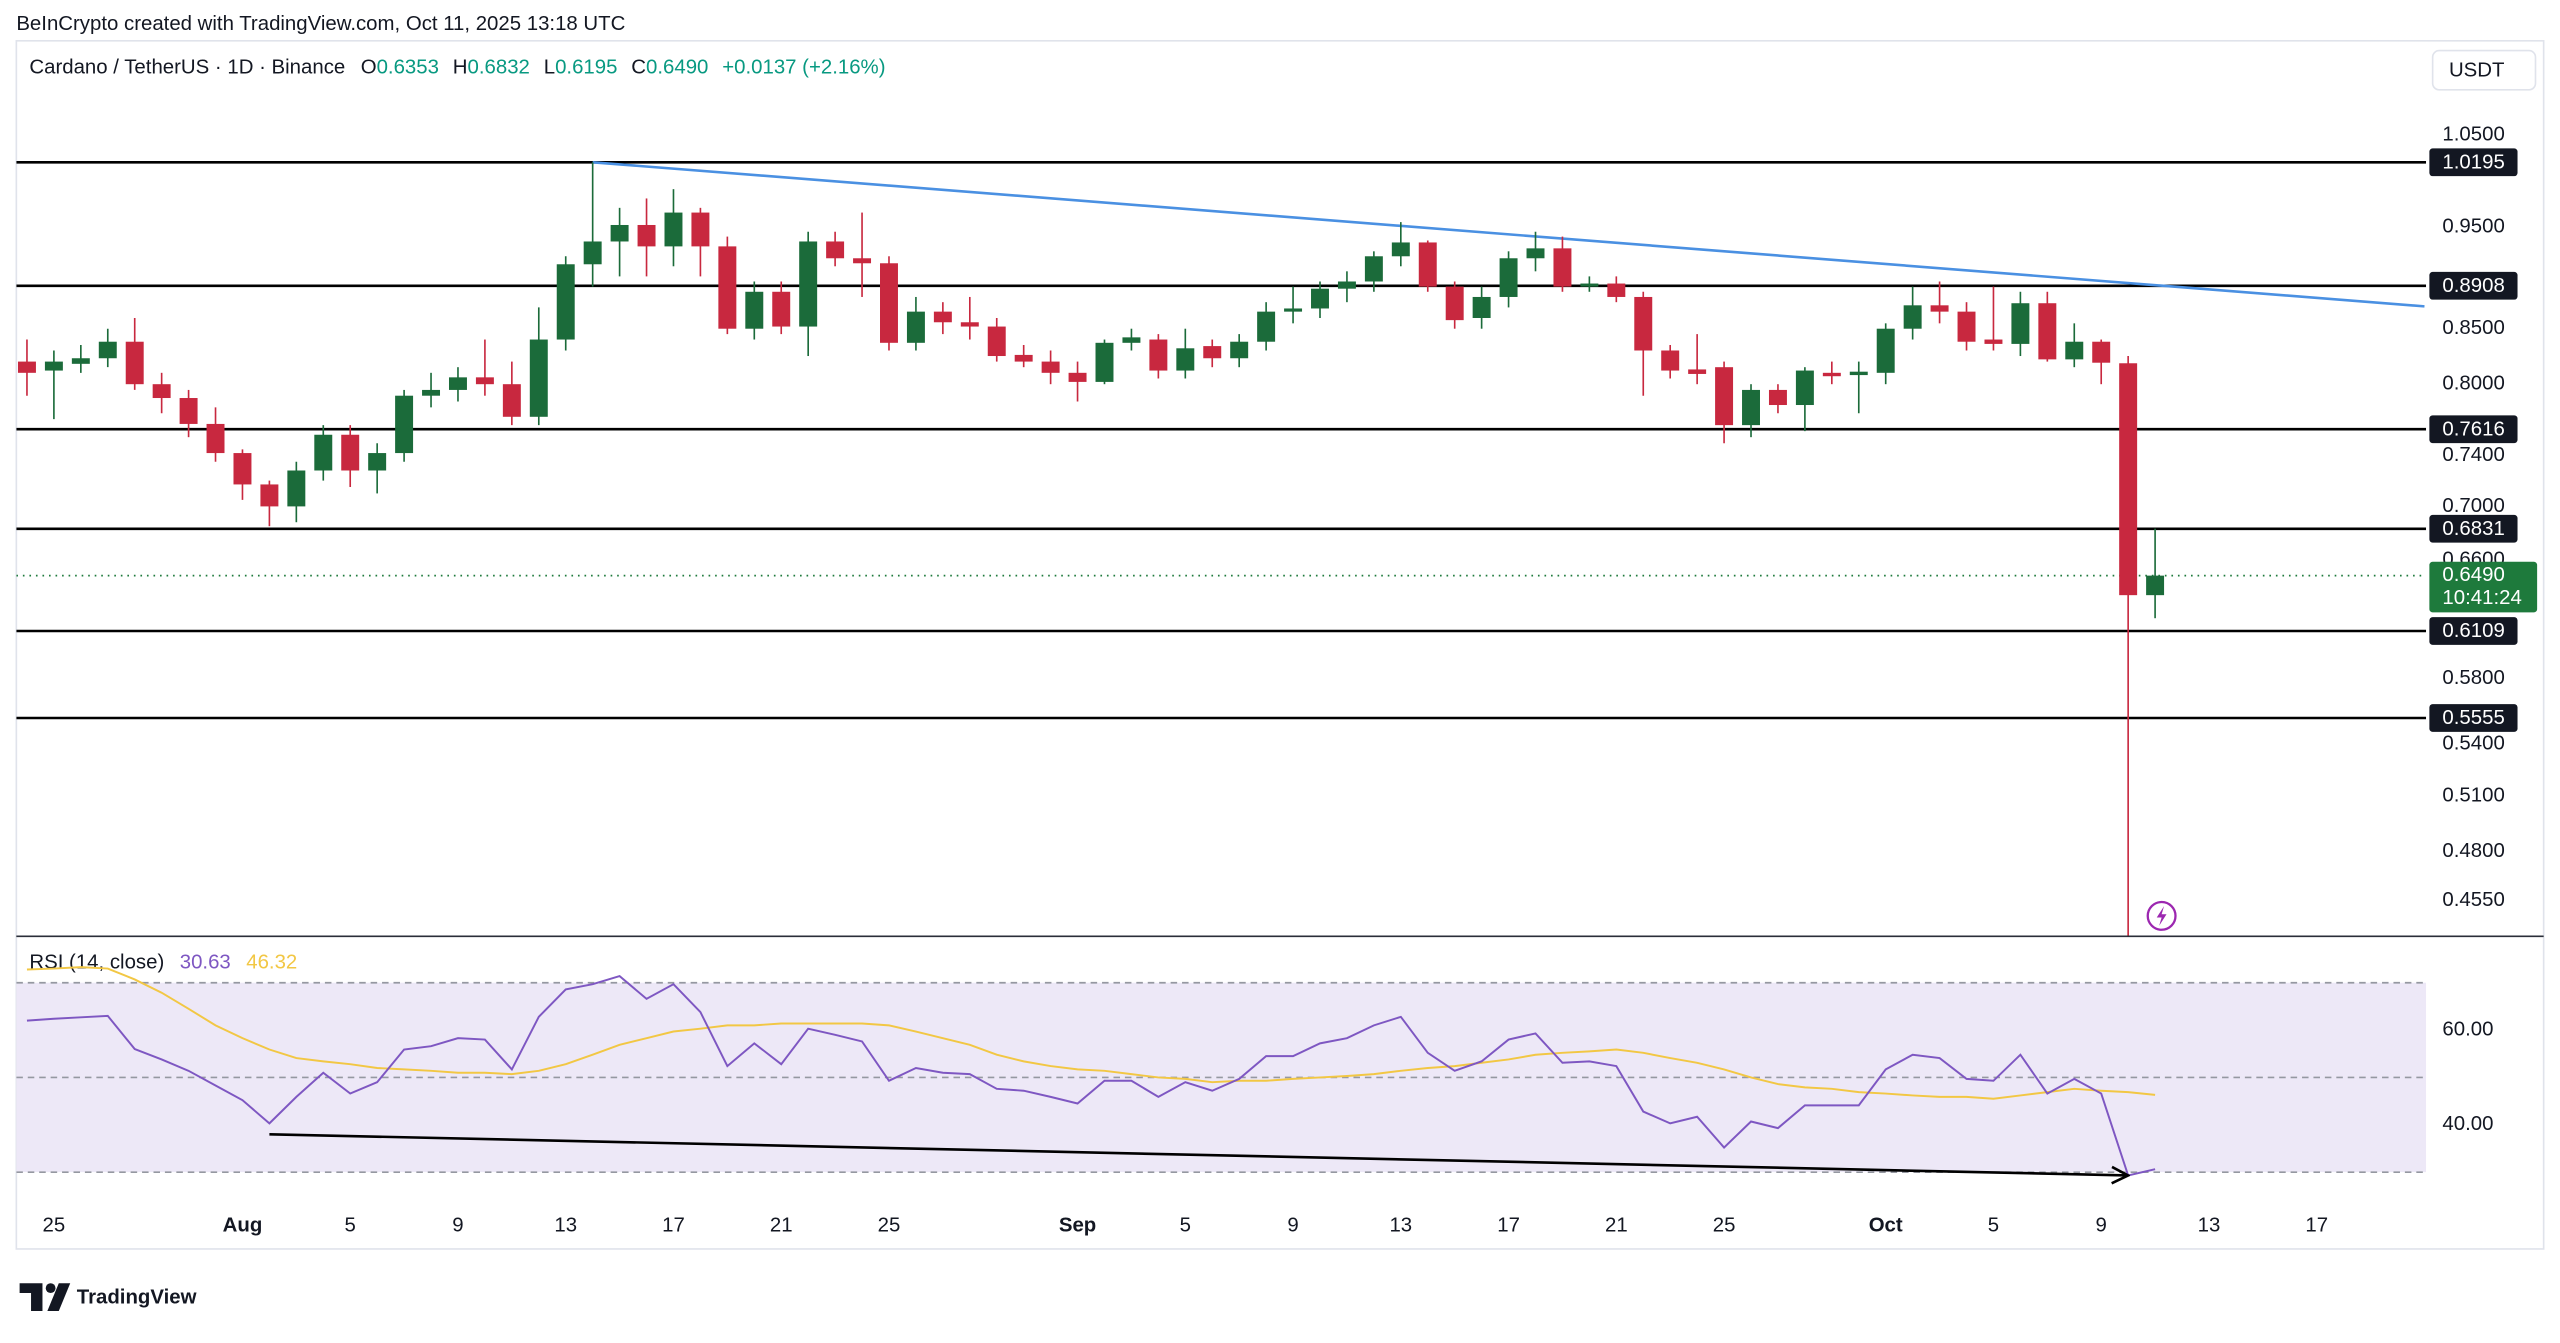 Image resolution: width=2560 pixels, height=1343 pixels. What do you see at coordinates (2467, 1029) in the screenshot?
I see `y-tick-label: 60.00` at bounding box center [2467, 1029].